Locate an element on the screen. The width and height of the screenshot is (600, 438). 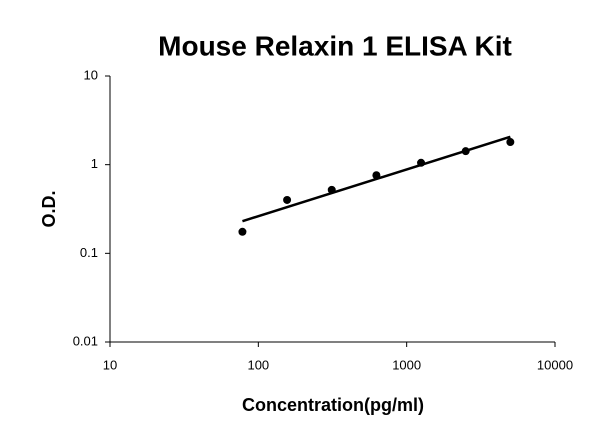
y-tick-label: 10 is located at coordinates (91, 74).